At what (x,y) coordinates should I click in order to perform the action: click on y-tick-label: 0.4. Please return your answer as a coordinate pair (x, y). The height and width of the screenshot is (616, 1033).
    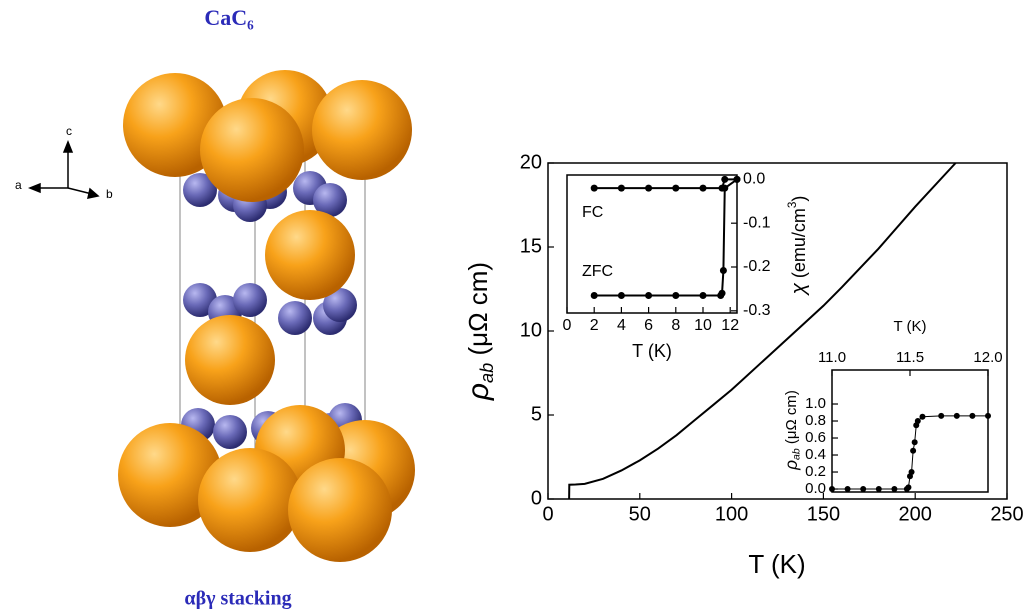
    Looking at the image, I should click on (815, 454).